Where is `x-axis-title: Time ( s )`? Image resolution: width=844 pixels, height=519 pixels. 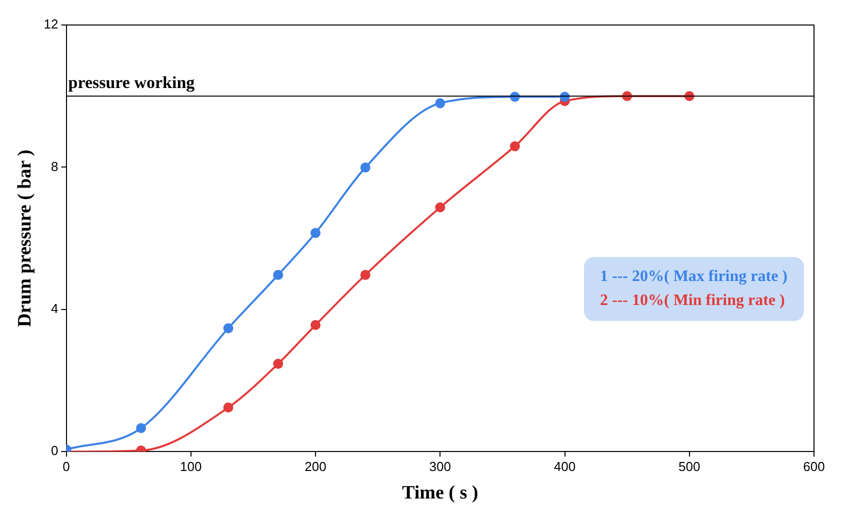
x-axis-title: Time ( s ) is located at coordinates (440, 493).